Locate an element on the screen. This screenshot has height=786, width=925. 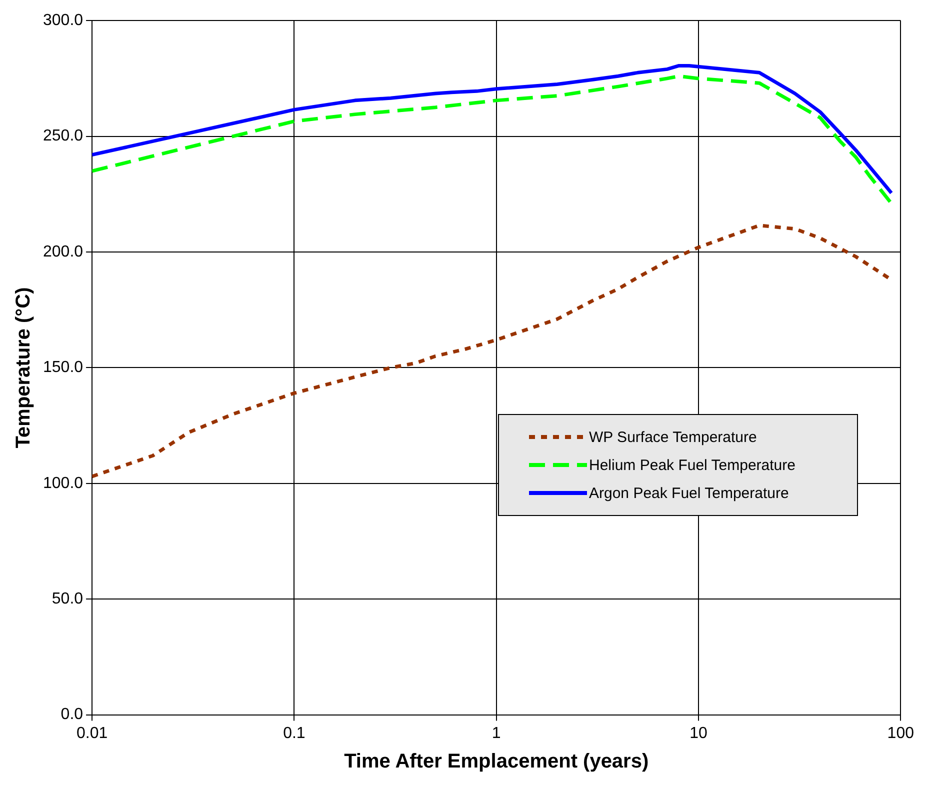
x-tick-label: 0.01 is located at coordinates (92, 733).